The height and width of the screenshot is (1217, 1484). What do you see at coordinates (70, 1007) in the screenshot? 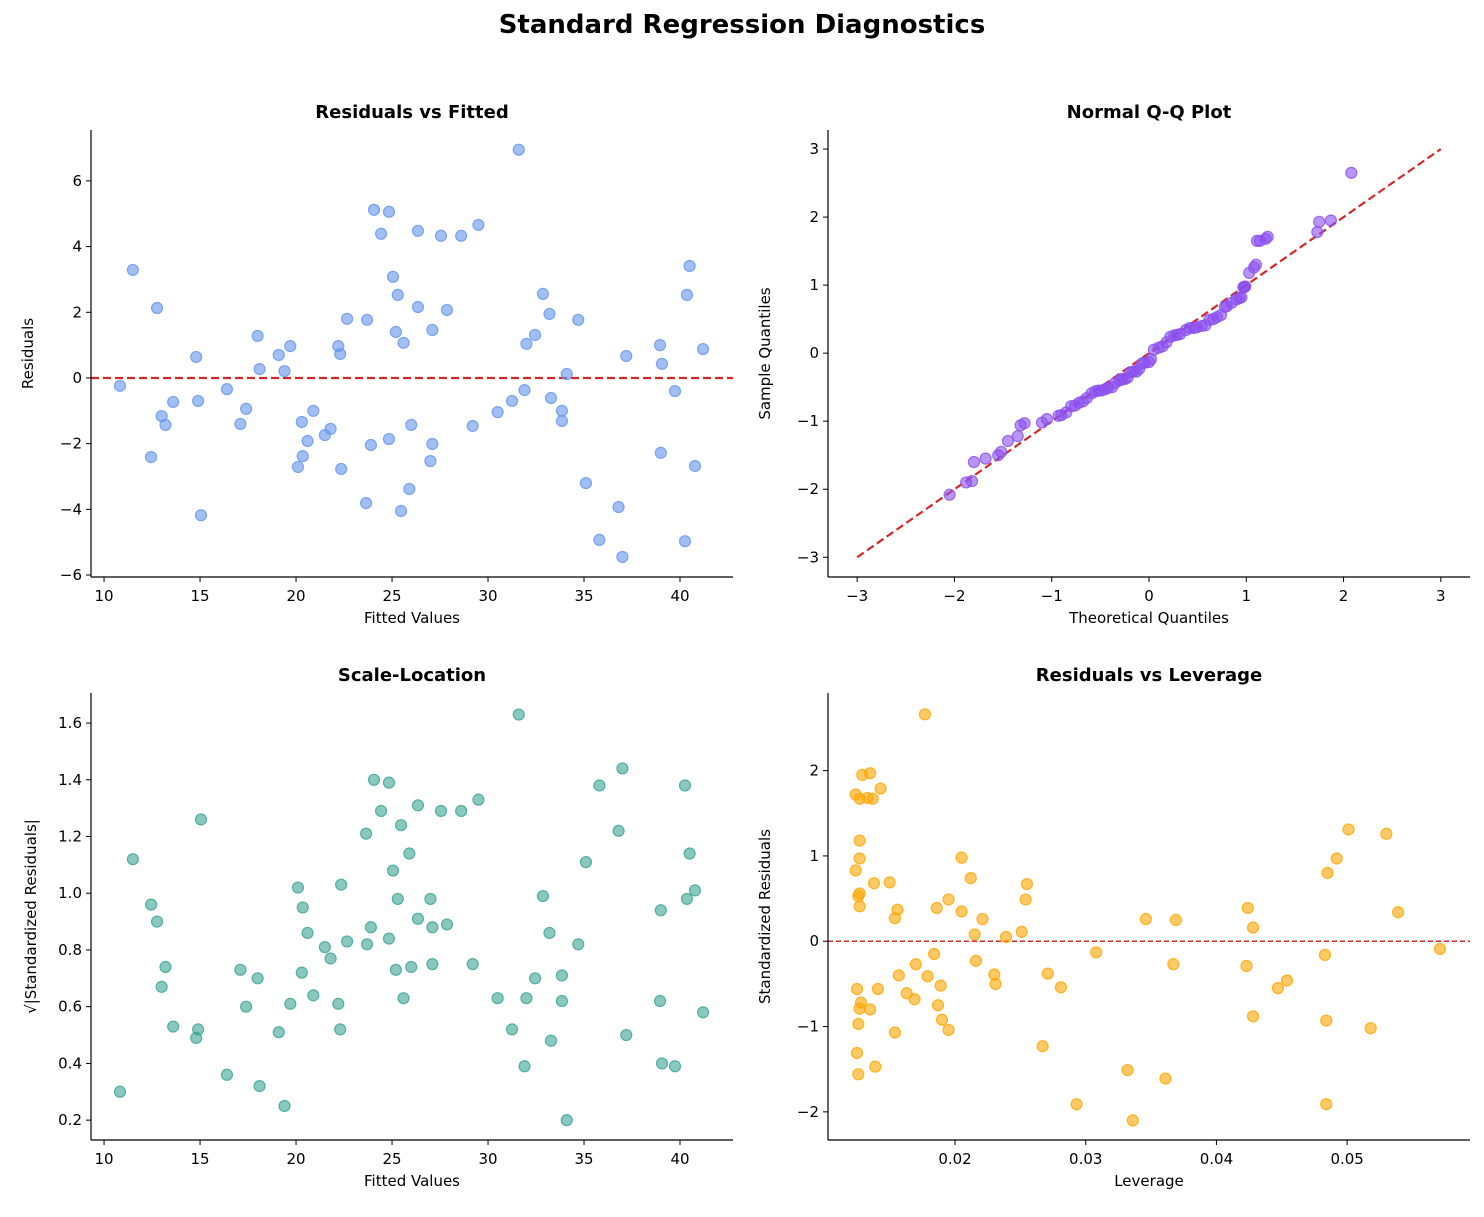
I see `y-tick-label: 0.6` at bounding box center [70, 1007].